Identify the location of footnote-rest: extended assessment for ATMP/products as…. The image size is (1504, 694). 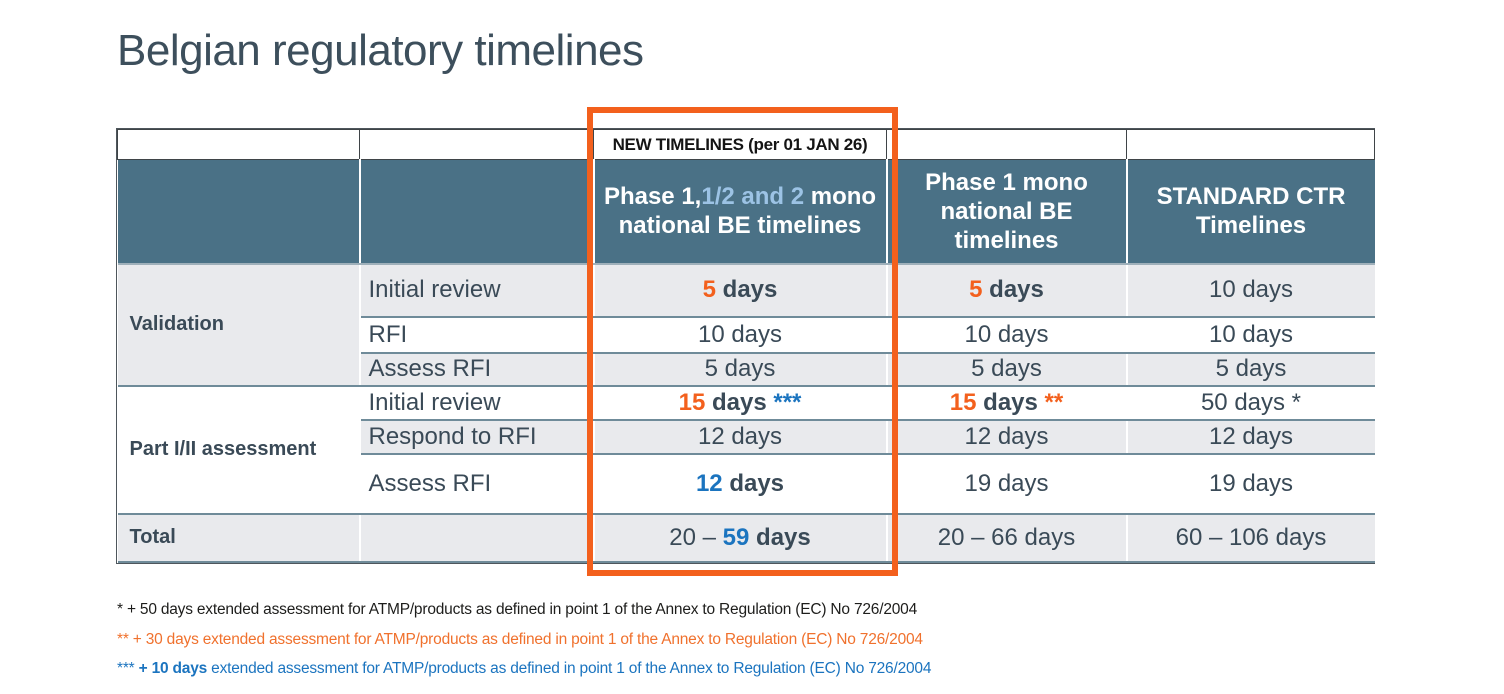
(569, 668).